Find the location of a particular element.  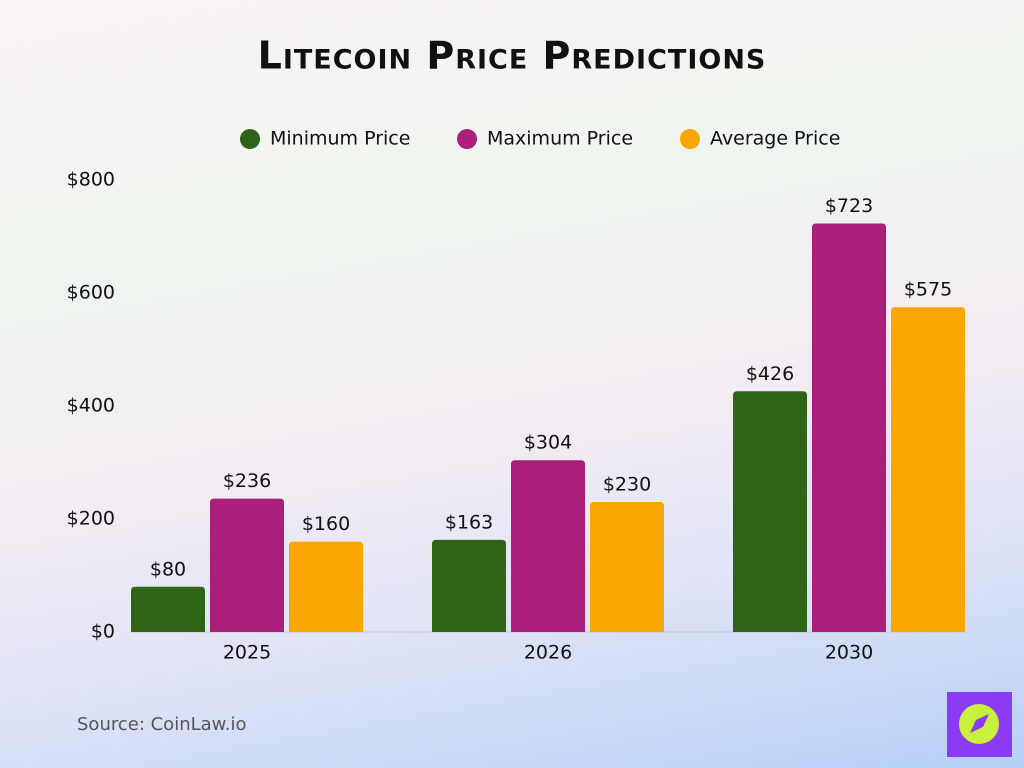

value-label: $426 is located at coordinates (770, 374).